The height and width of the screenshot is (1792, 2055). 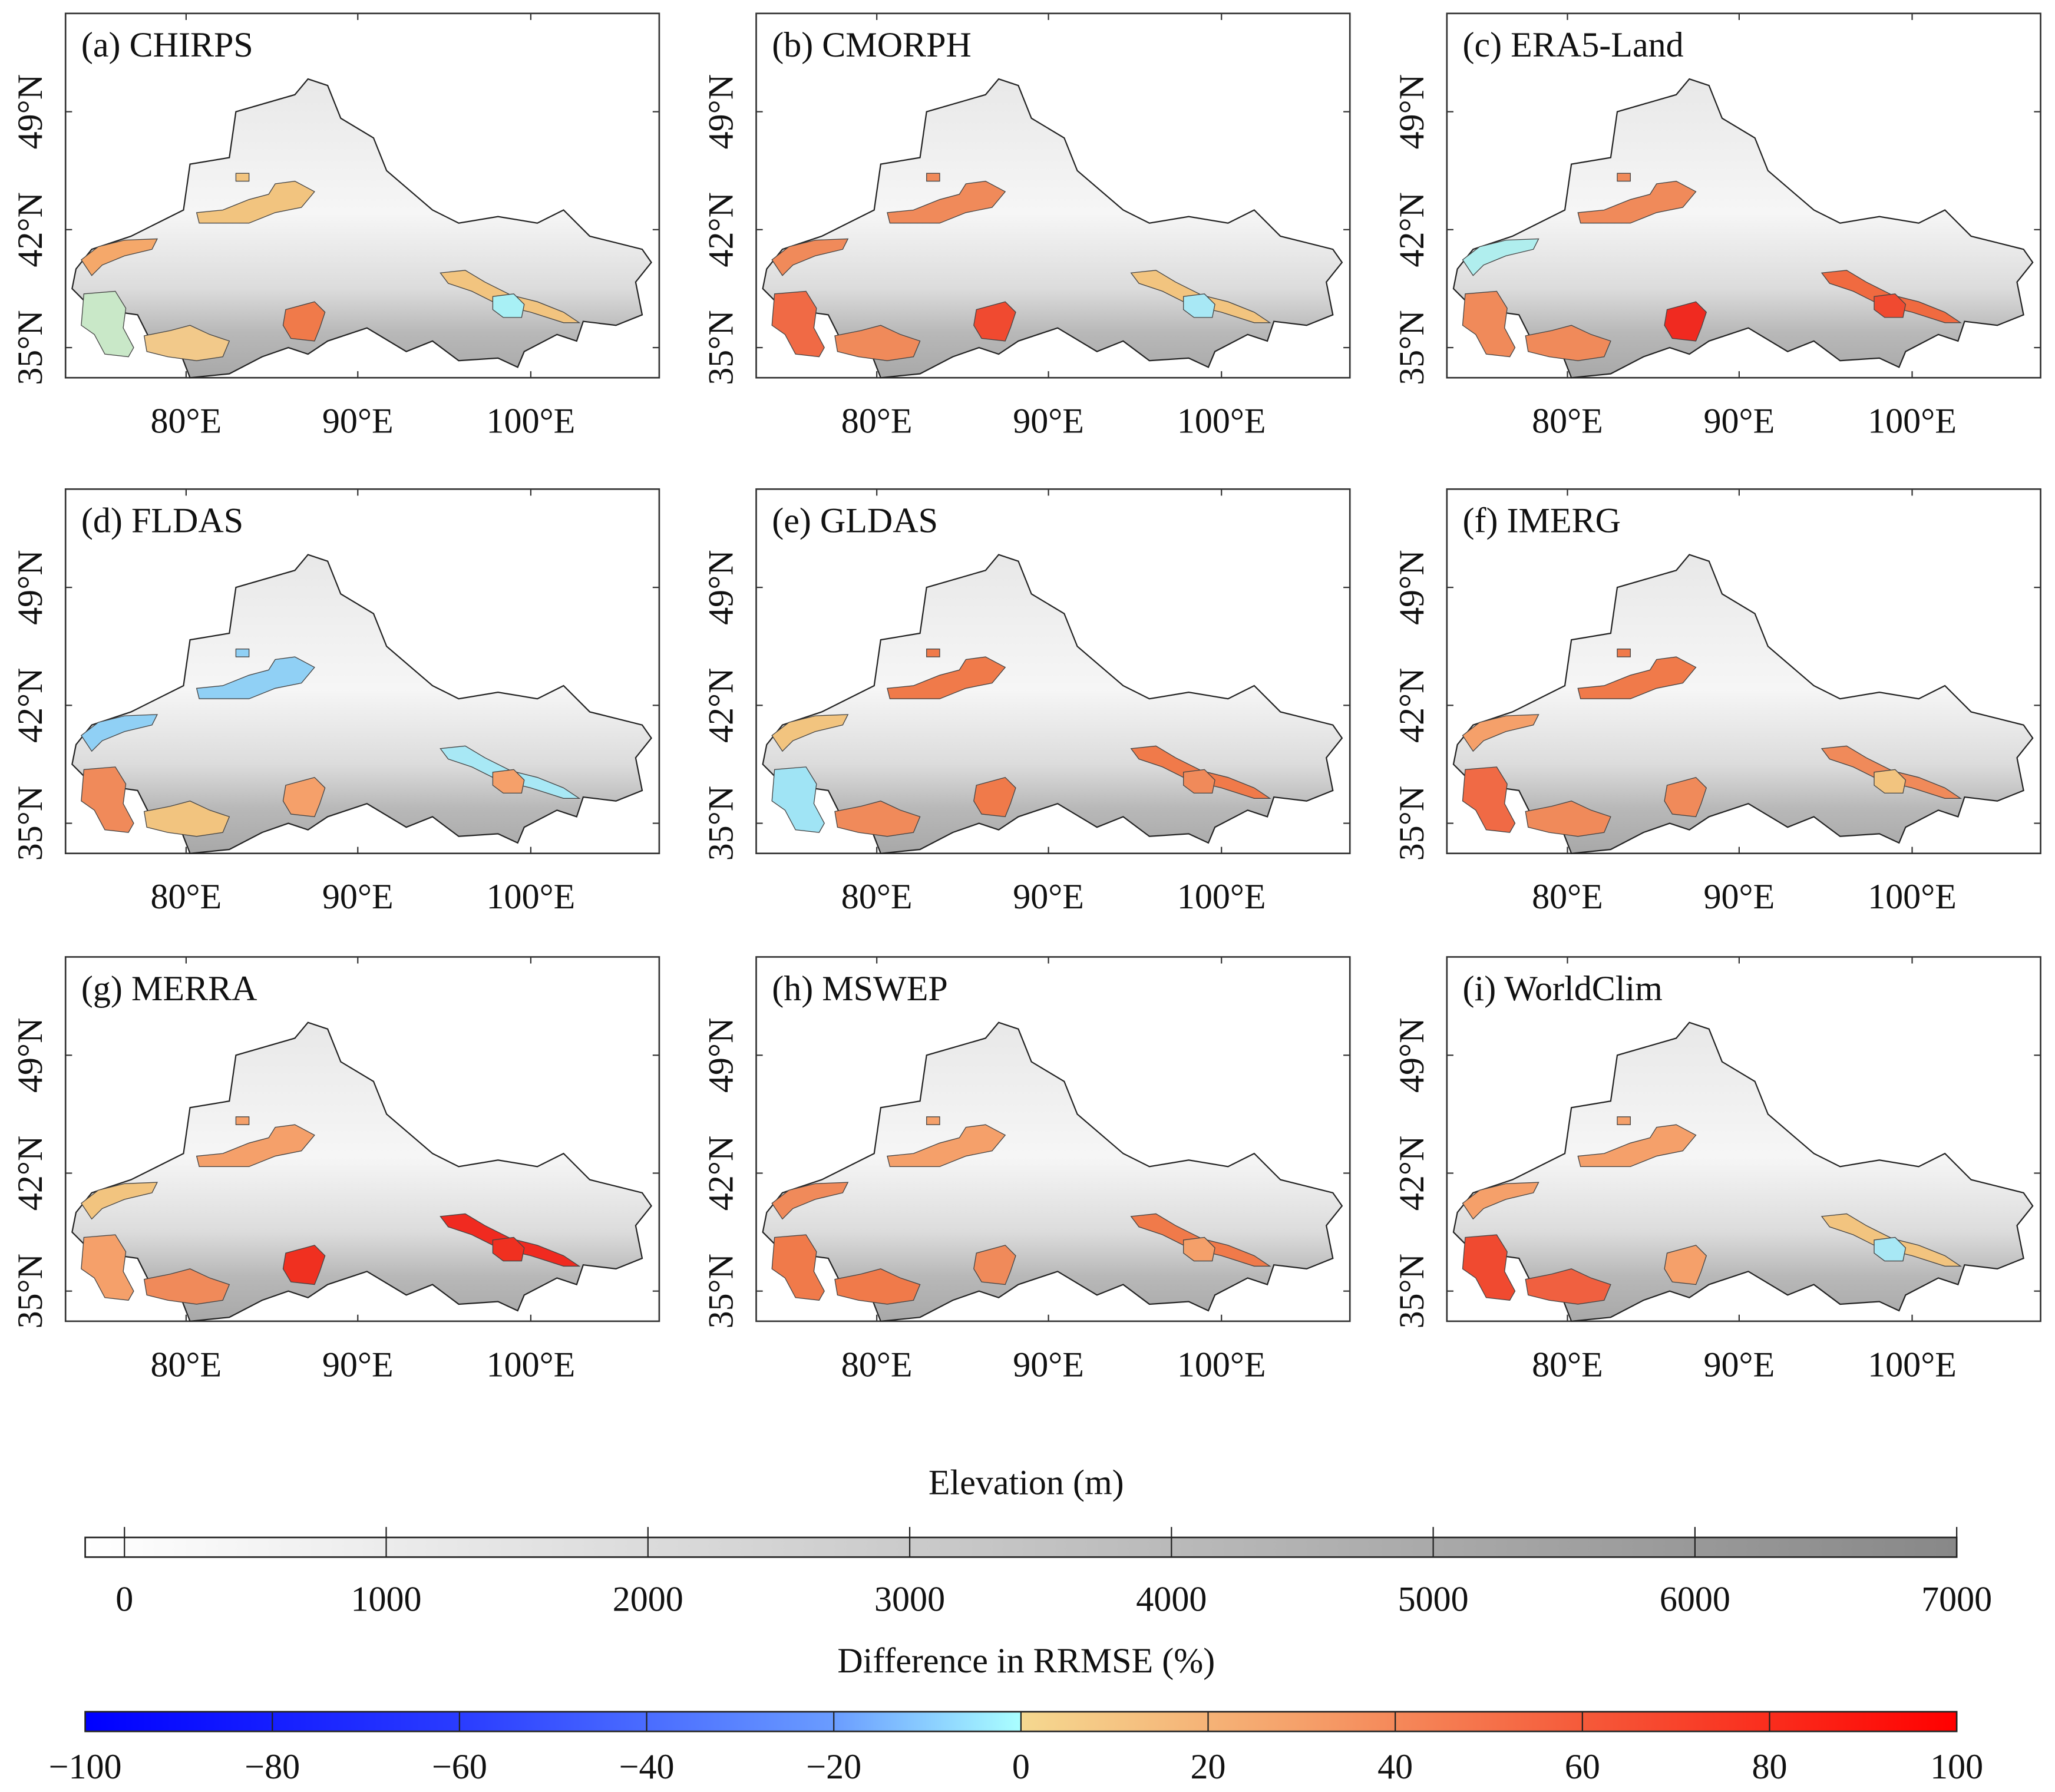 I want to click on colorbar-tick-label: −40, so click(x=647, y=1766).